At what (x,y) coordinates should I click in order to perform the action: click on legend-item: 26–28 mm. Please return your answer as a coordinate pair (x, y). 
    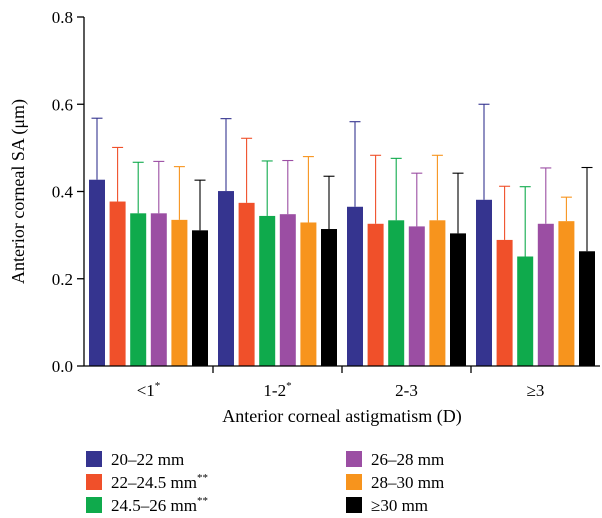
    Looking at the image, I should click on (395, 459).